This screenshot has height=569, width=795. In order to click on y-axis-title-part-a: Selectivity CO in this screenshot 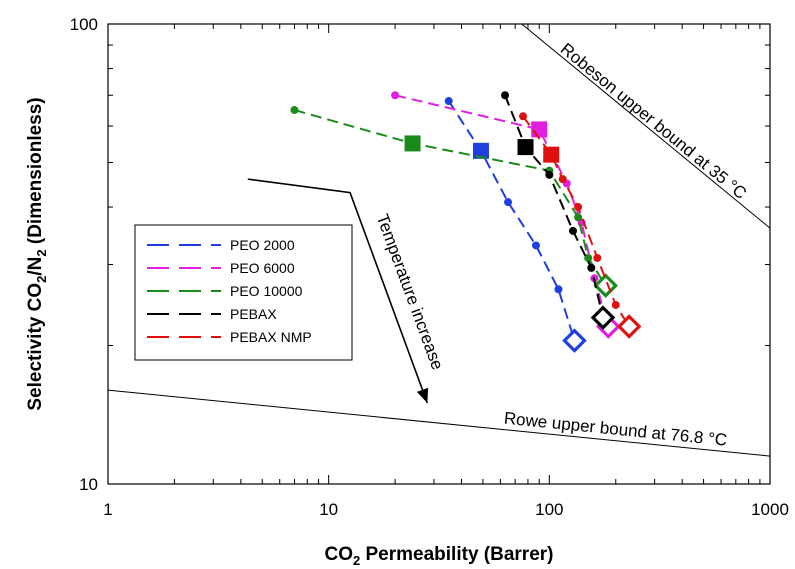, I will do `click(35, 347)`.